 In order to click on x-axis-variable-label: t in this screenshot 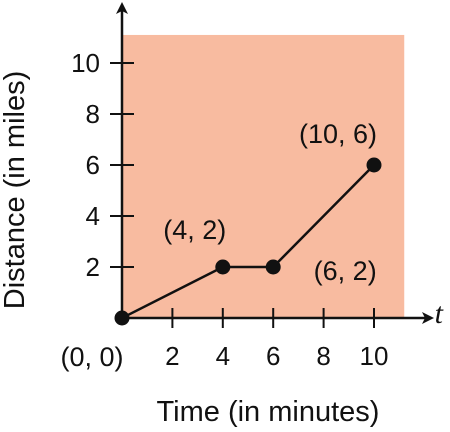, I will do `click(439, 313)`.